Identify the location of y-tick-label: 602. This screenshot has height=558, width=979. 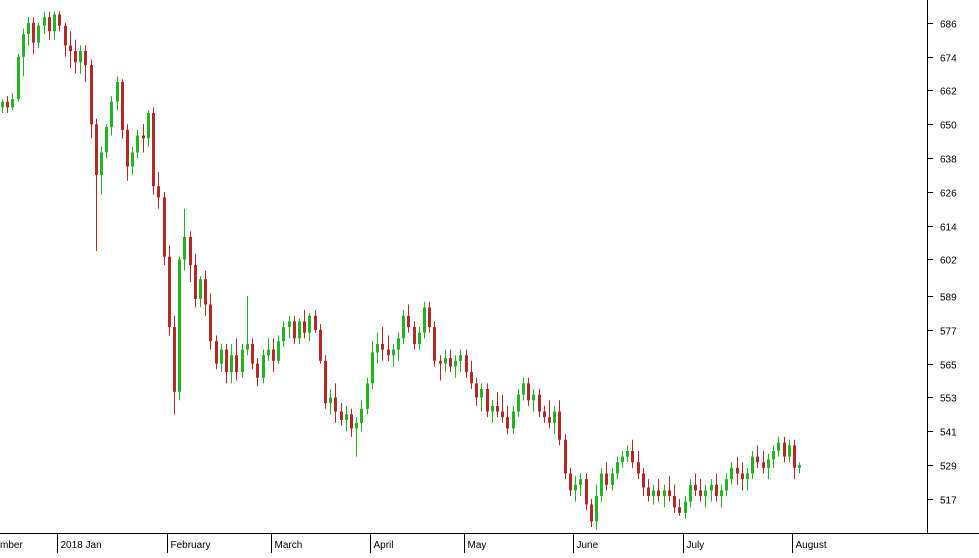
(948, 261).